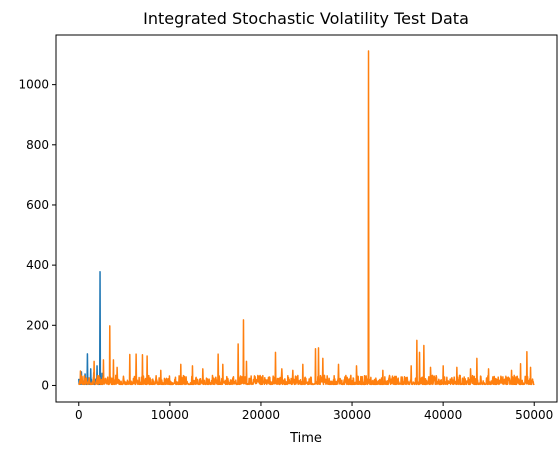  What do you see at coordinates (33, 85) in the screenshot?
I see `y-tick-label: 1000` at bounding box center [33, 85].